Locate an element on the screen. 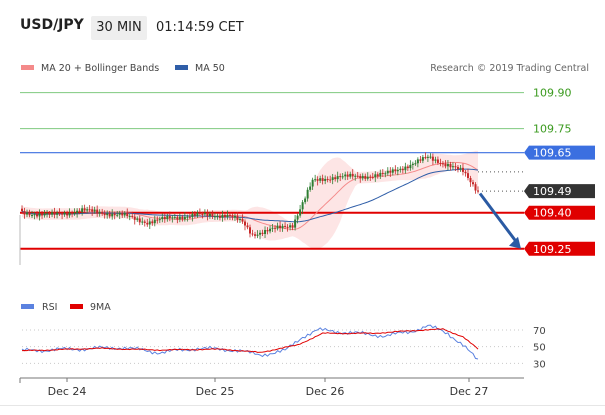 Image resolution: width=605 pixels, height=415 pixels. pivot-label: 109.65 is located at coordinates (552, 153).